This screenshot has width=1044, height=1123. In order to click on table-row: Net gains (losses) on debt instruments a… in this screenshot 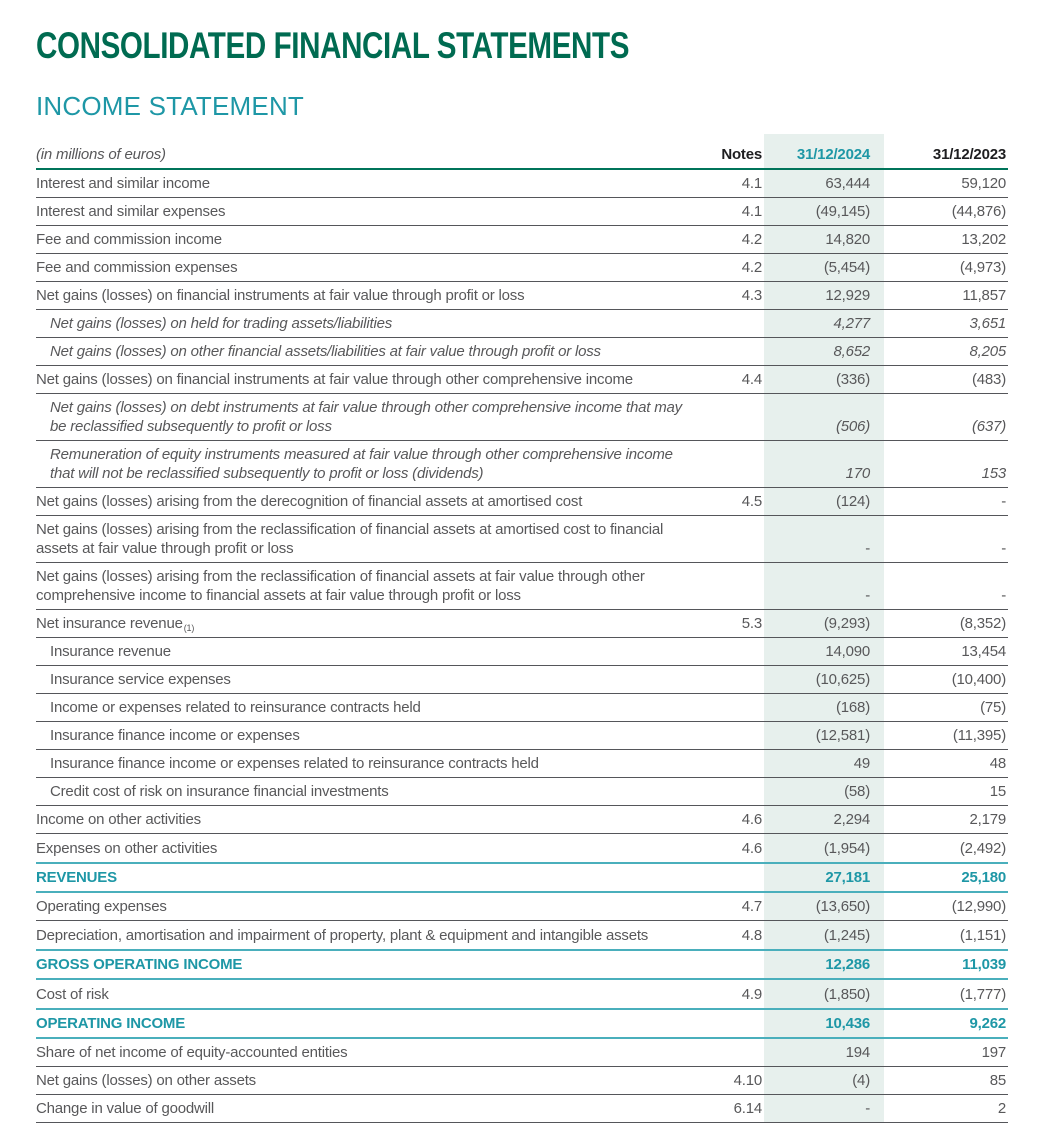, I will do `click(522, 417)`.